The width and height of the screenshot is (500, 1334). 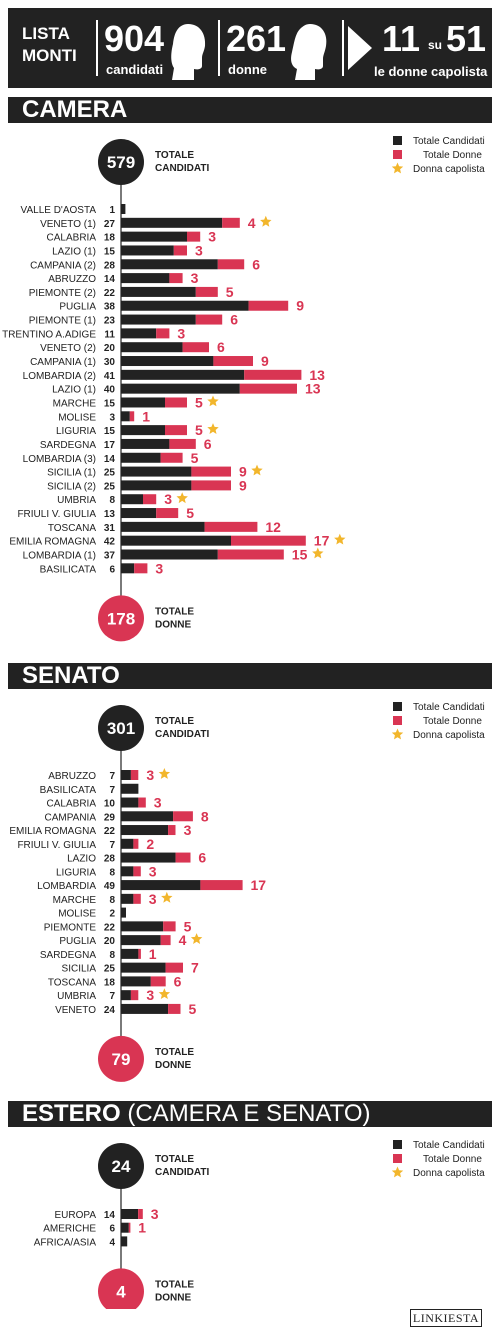 I want to click on row-candidates-value: 10, so click(x=110, y=804).